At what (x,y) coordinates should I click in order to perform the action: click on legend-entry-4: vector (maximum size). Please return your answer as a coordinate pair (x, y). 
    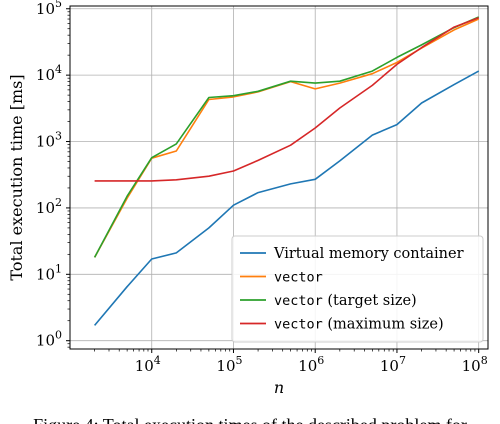
    Looking at the image, I should click on (359, 325).